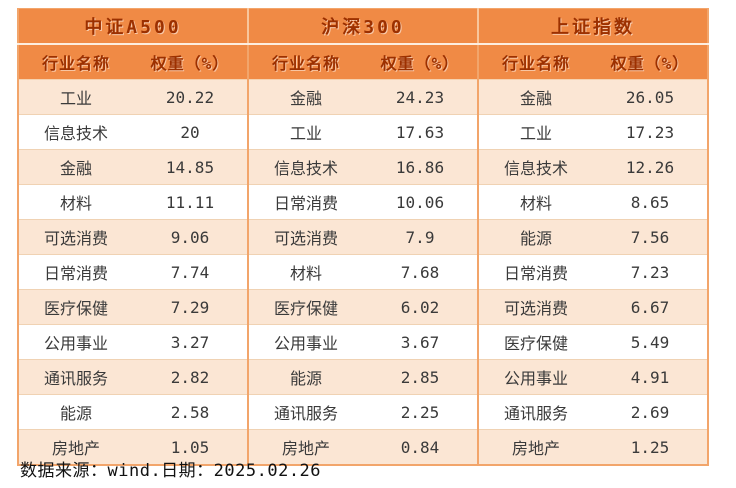 The image size is (736, 488). Describe the element at coordinates (650, 307) in the screenshot. I see `weight-value-cell: 6.67` at that location.